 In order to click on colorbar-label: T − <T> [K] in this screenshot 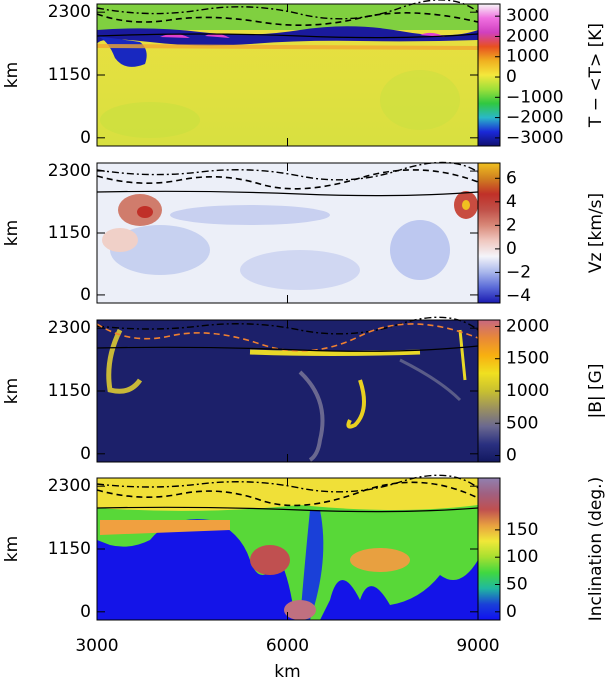, I will do `click(596, 75)`.